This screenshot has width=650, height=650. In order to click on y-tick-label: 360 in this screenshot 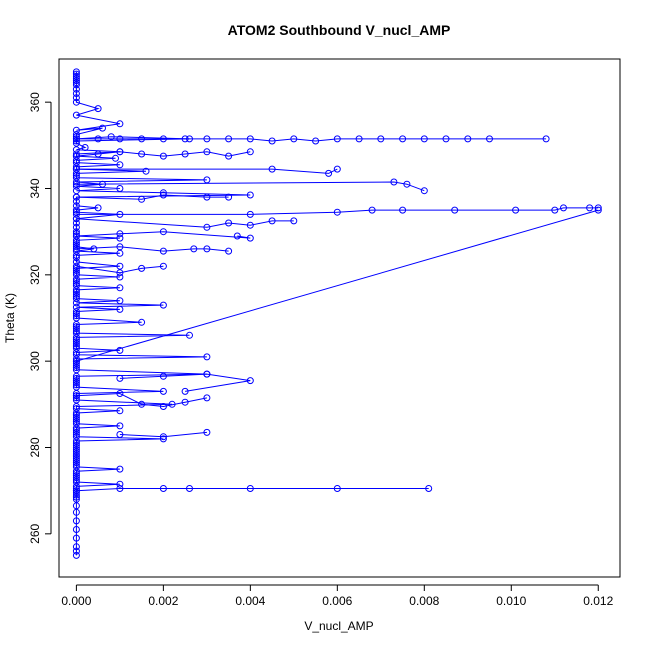, I will do `click(35, 102)`.